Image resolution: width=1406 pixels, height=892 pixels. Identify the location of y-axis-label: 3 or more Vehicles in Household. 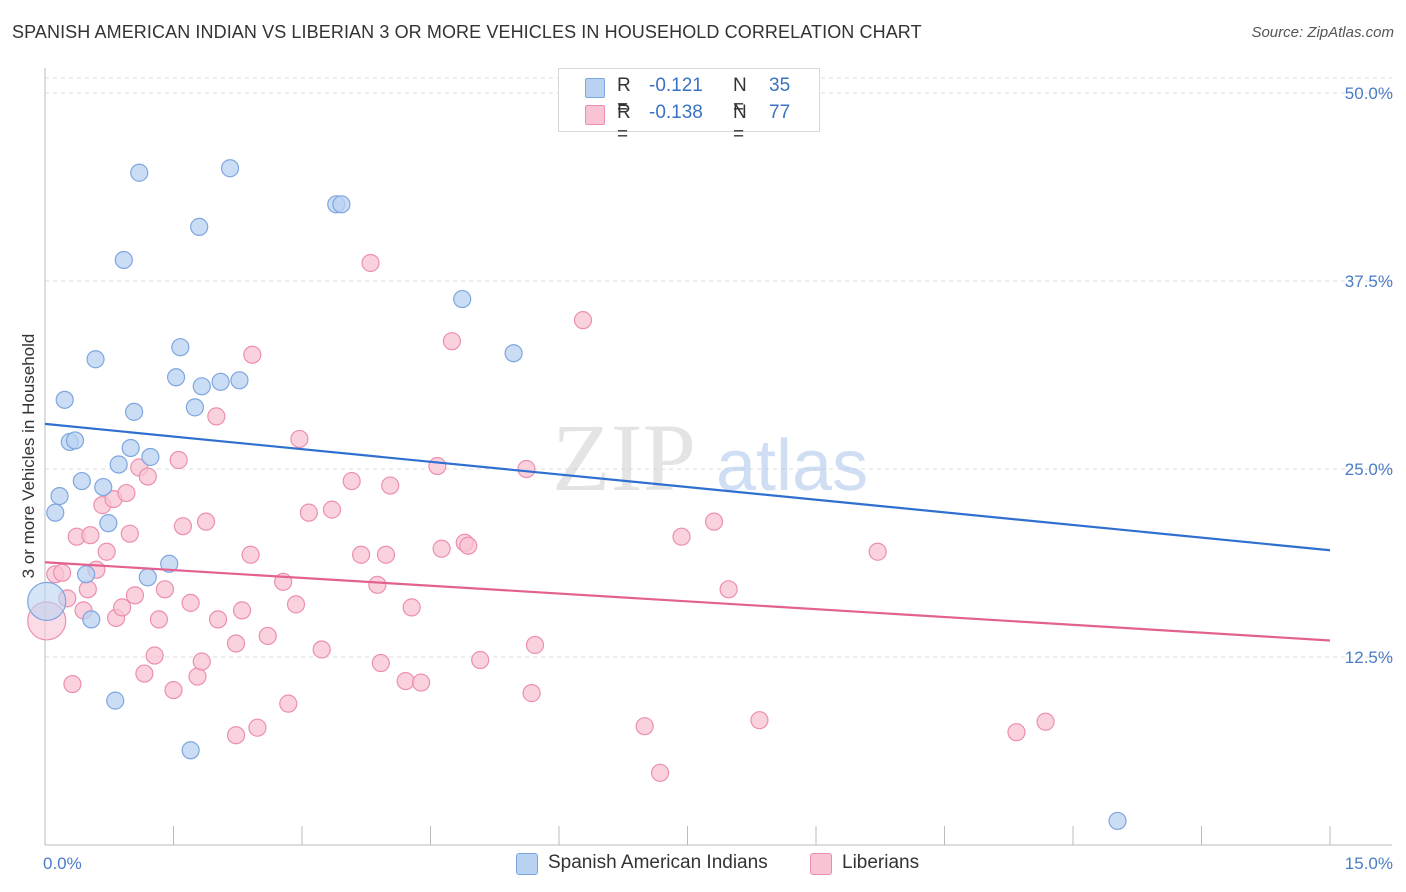
(28, 456).